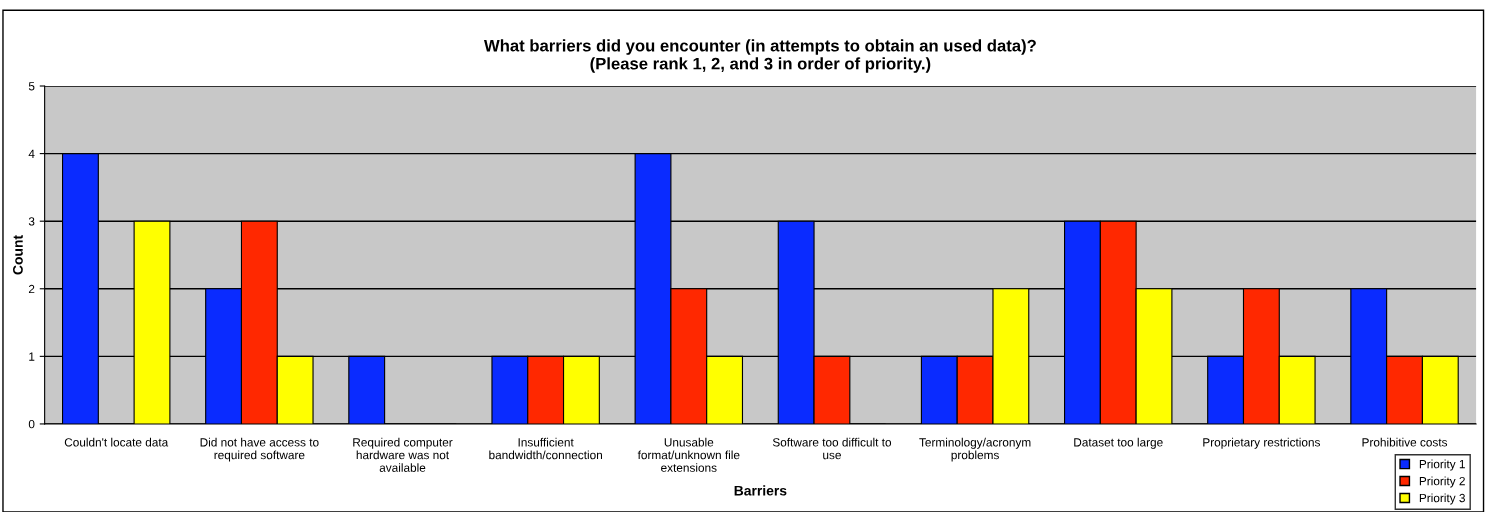 The width and height of the screenshot is (1488, 512). Describe the element at coordinates (31, 153) in the screenshot. I see `y-tick-label: 4` at that location.